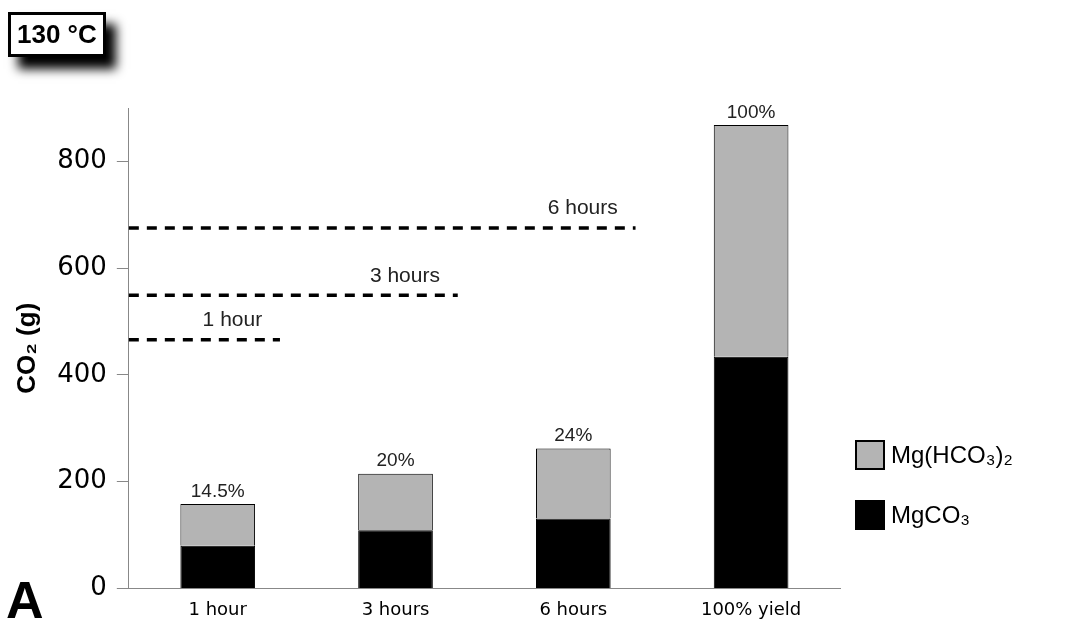  I want to click on bar, so click(395, 559).